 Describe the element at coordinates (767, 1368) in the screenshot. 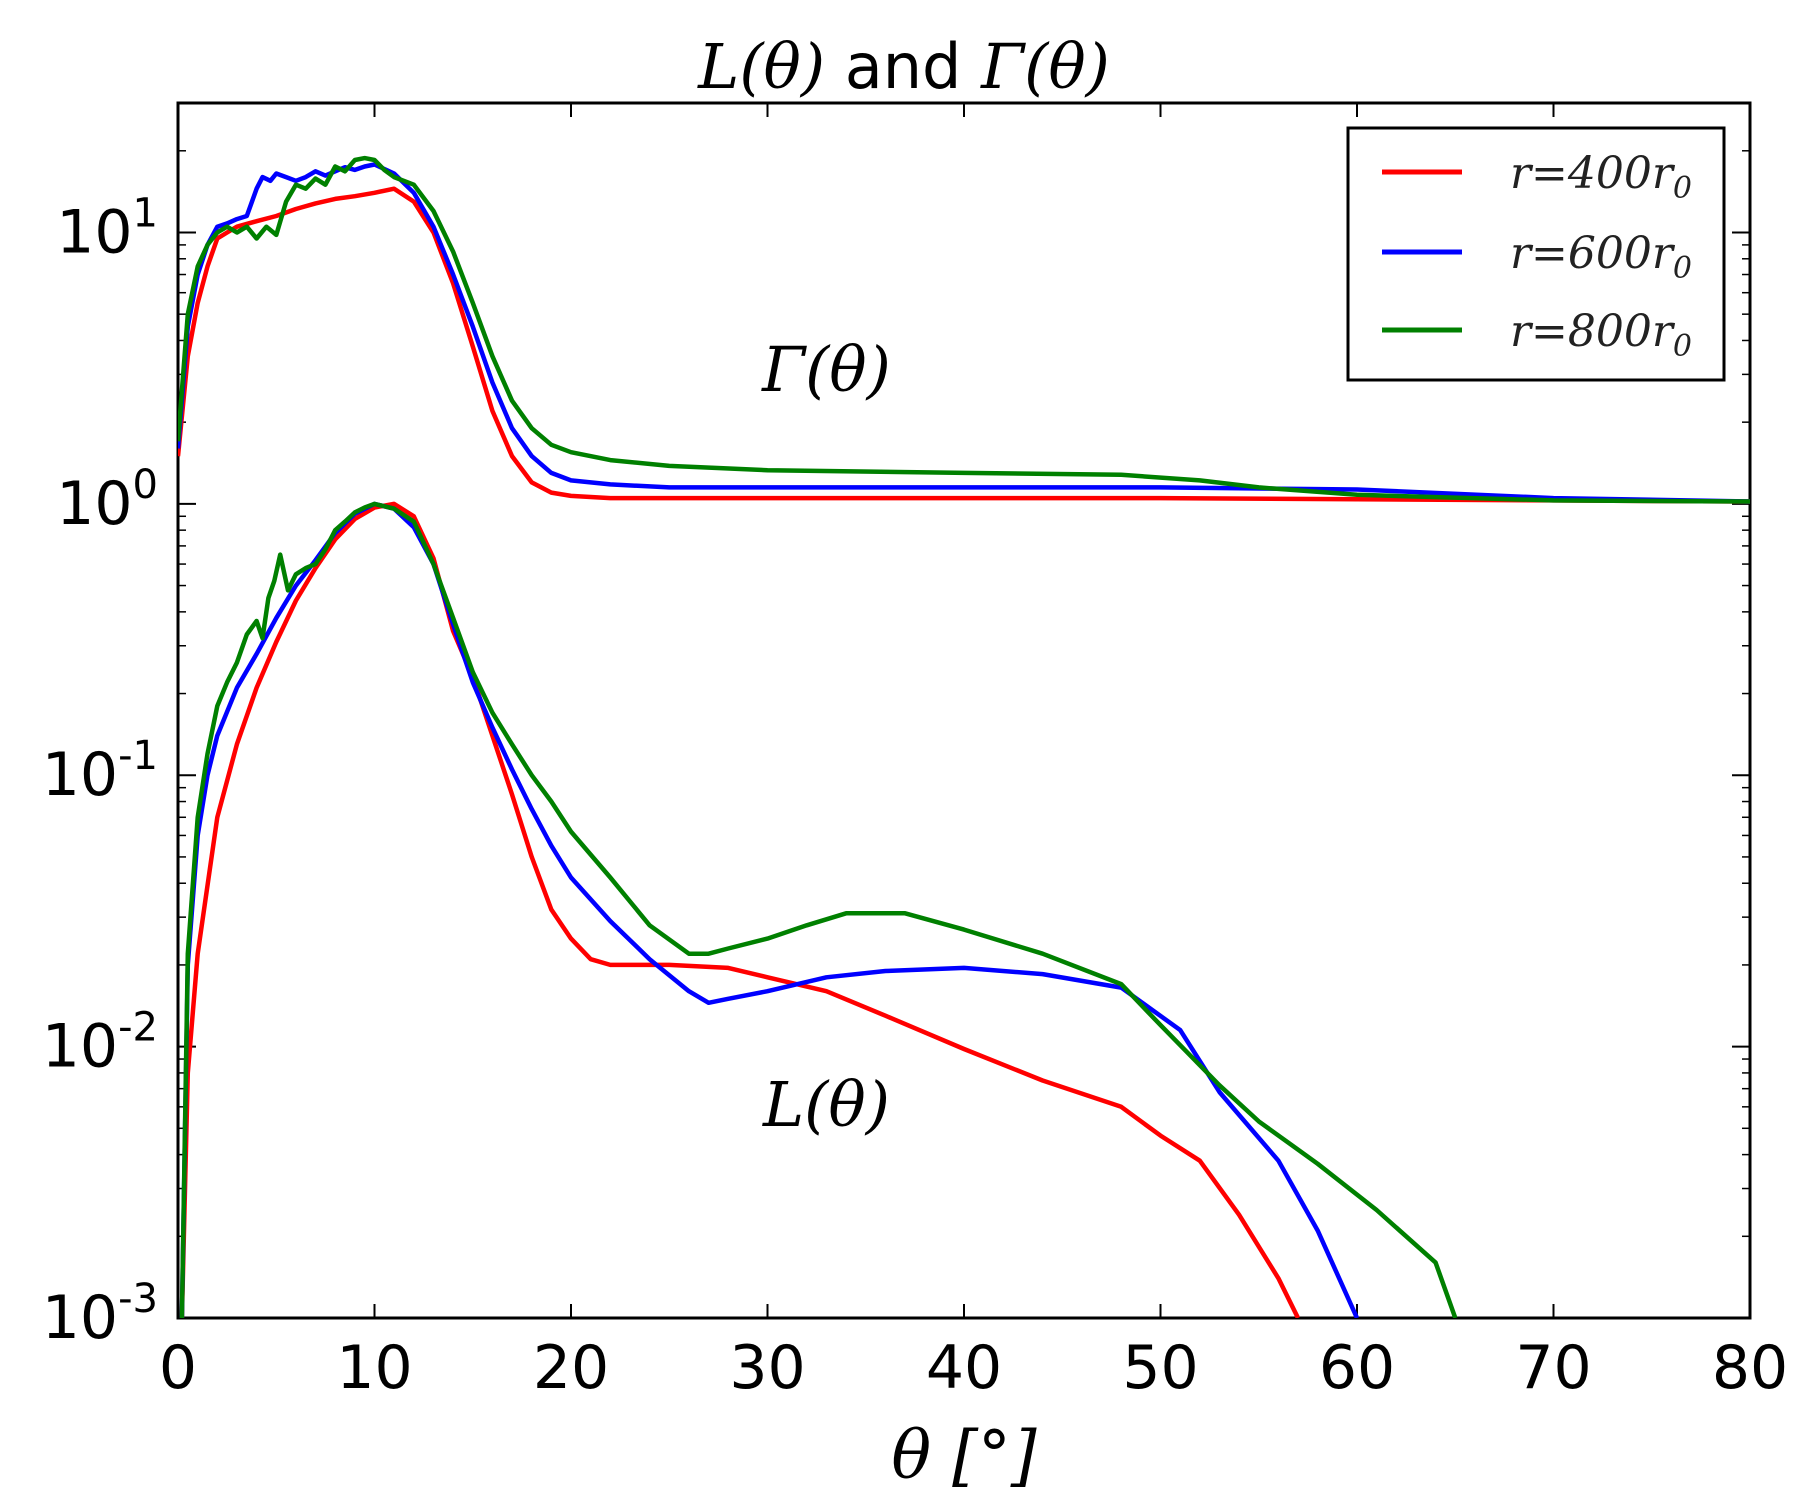

I see `x-tick-label: 30` at that location.